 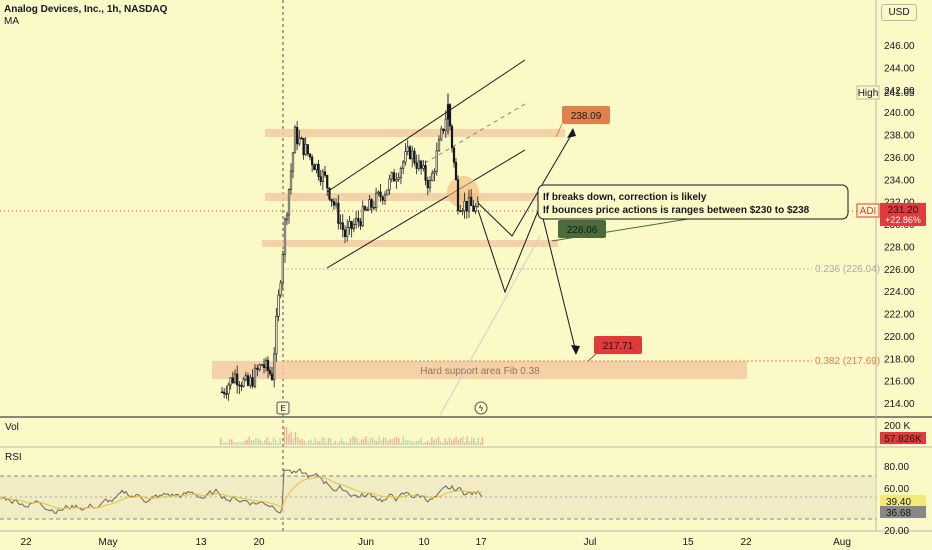 I want to click on time-tick-label: 20, so click(x=259, y=542).